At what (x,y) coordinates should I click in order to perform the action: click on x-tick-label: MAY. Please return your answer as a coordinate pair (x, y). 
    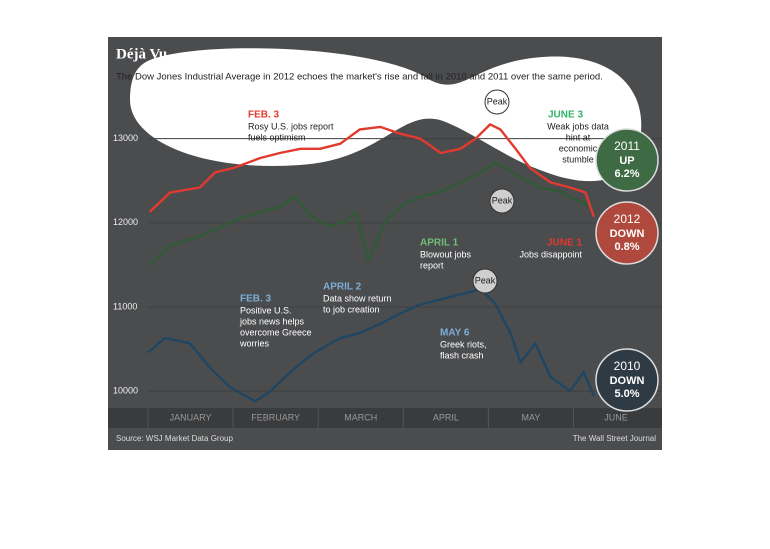
    Looking at the image, I should click on (531, 417).